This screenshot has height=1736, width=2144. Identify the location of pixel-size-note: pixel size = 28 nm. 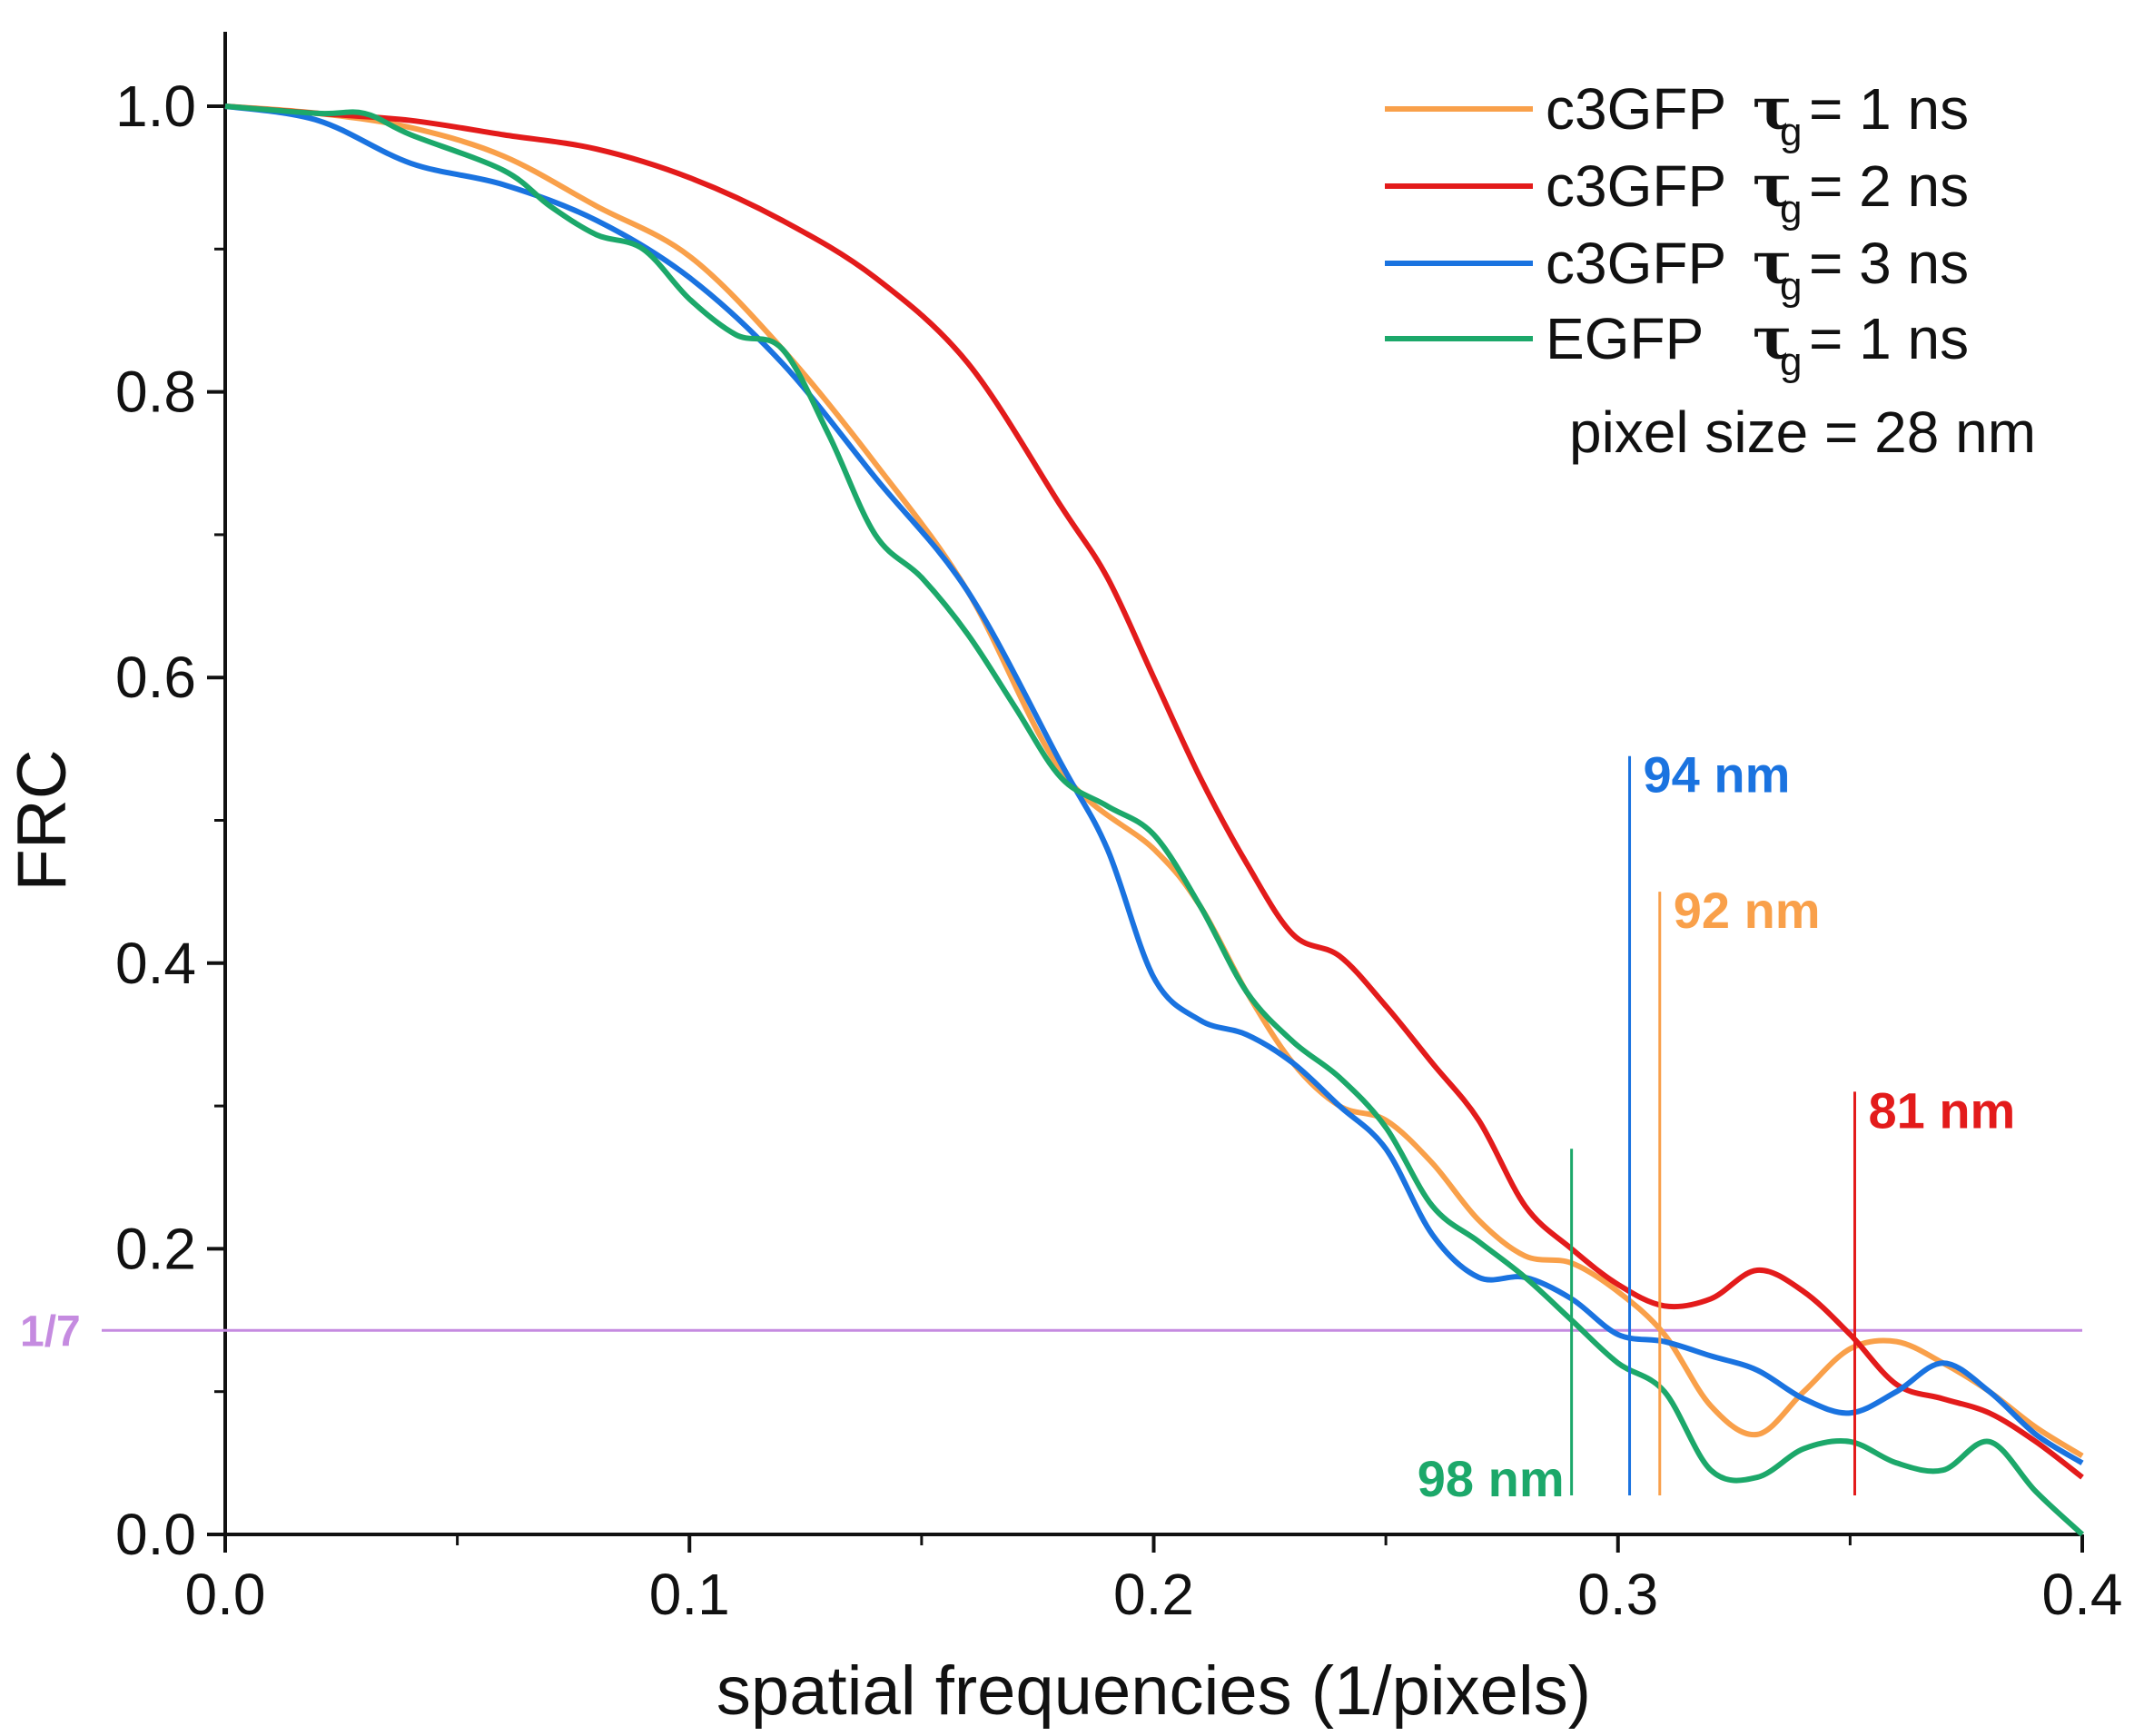
(1802, 432).